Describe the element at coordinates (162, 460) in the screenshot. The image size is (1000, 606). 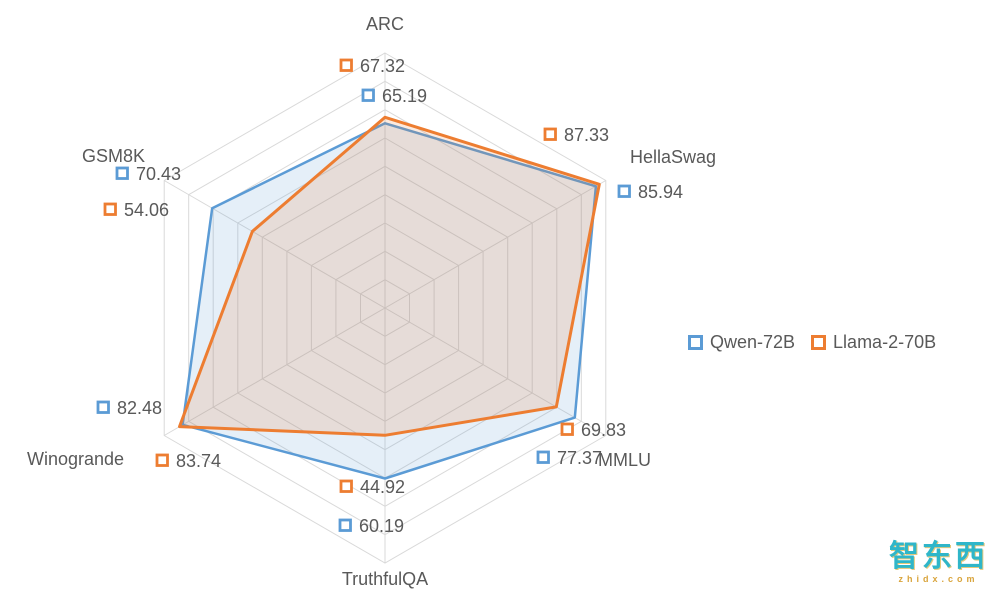
I see `data-label-marker-llama-2-70b-winogrande` at that location.